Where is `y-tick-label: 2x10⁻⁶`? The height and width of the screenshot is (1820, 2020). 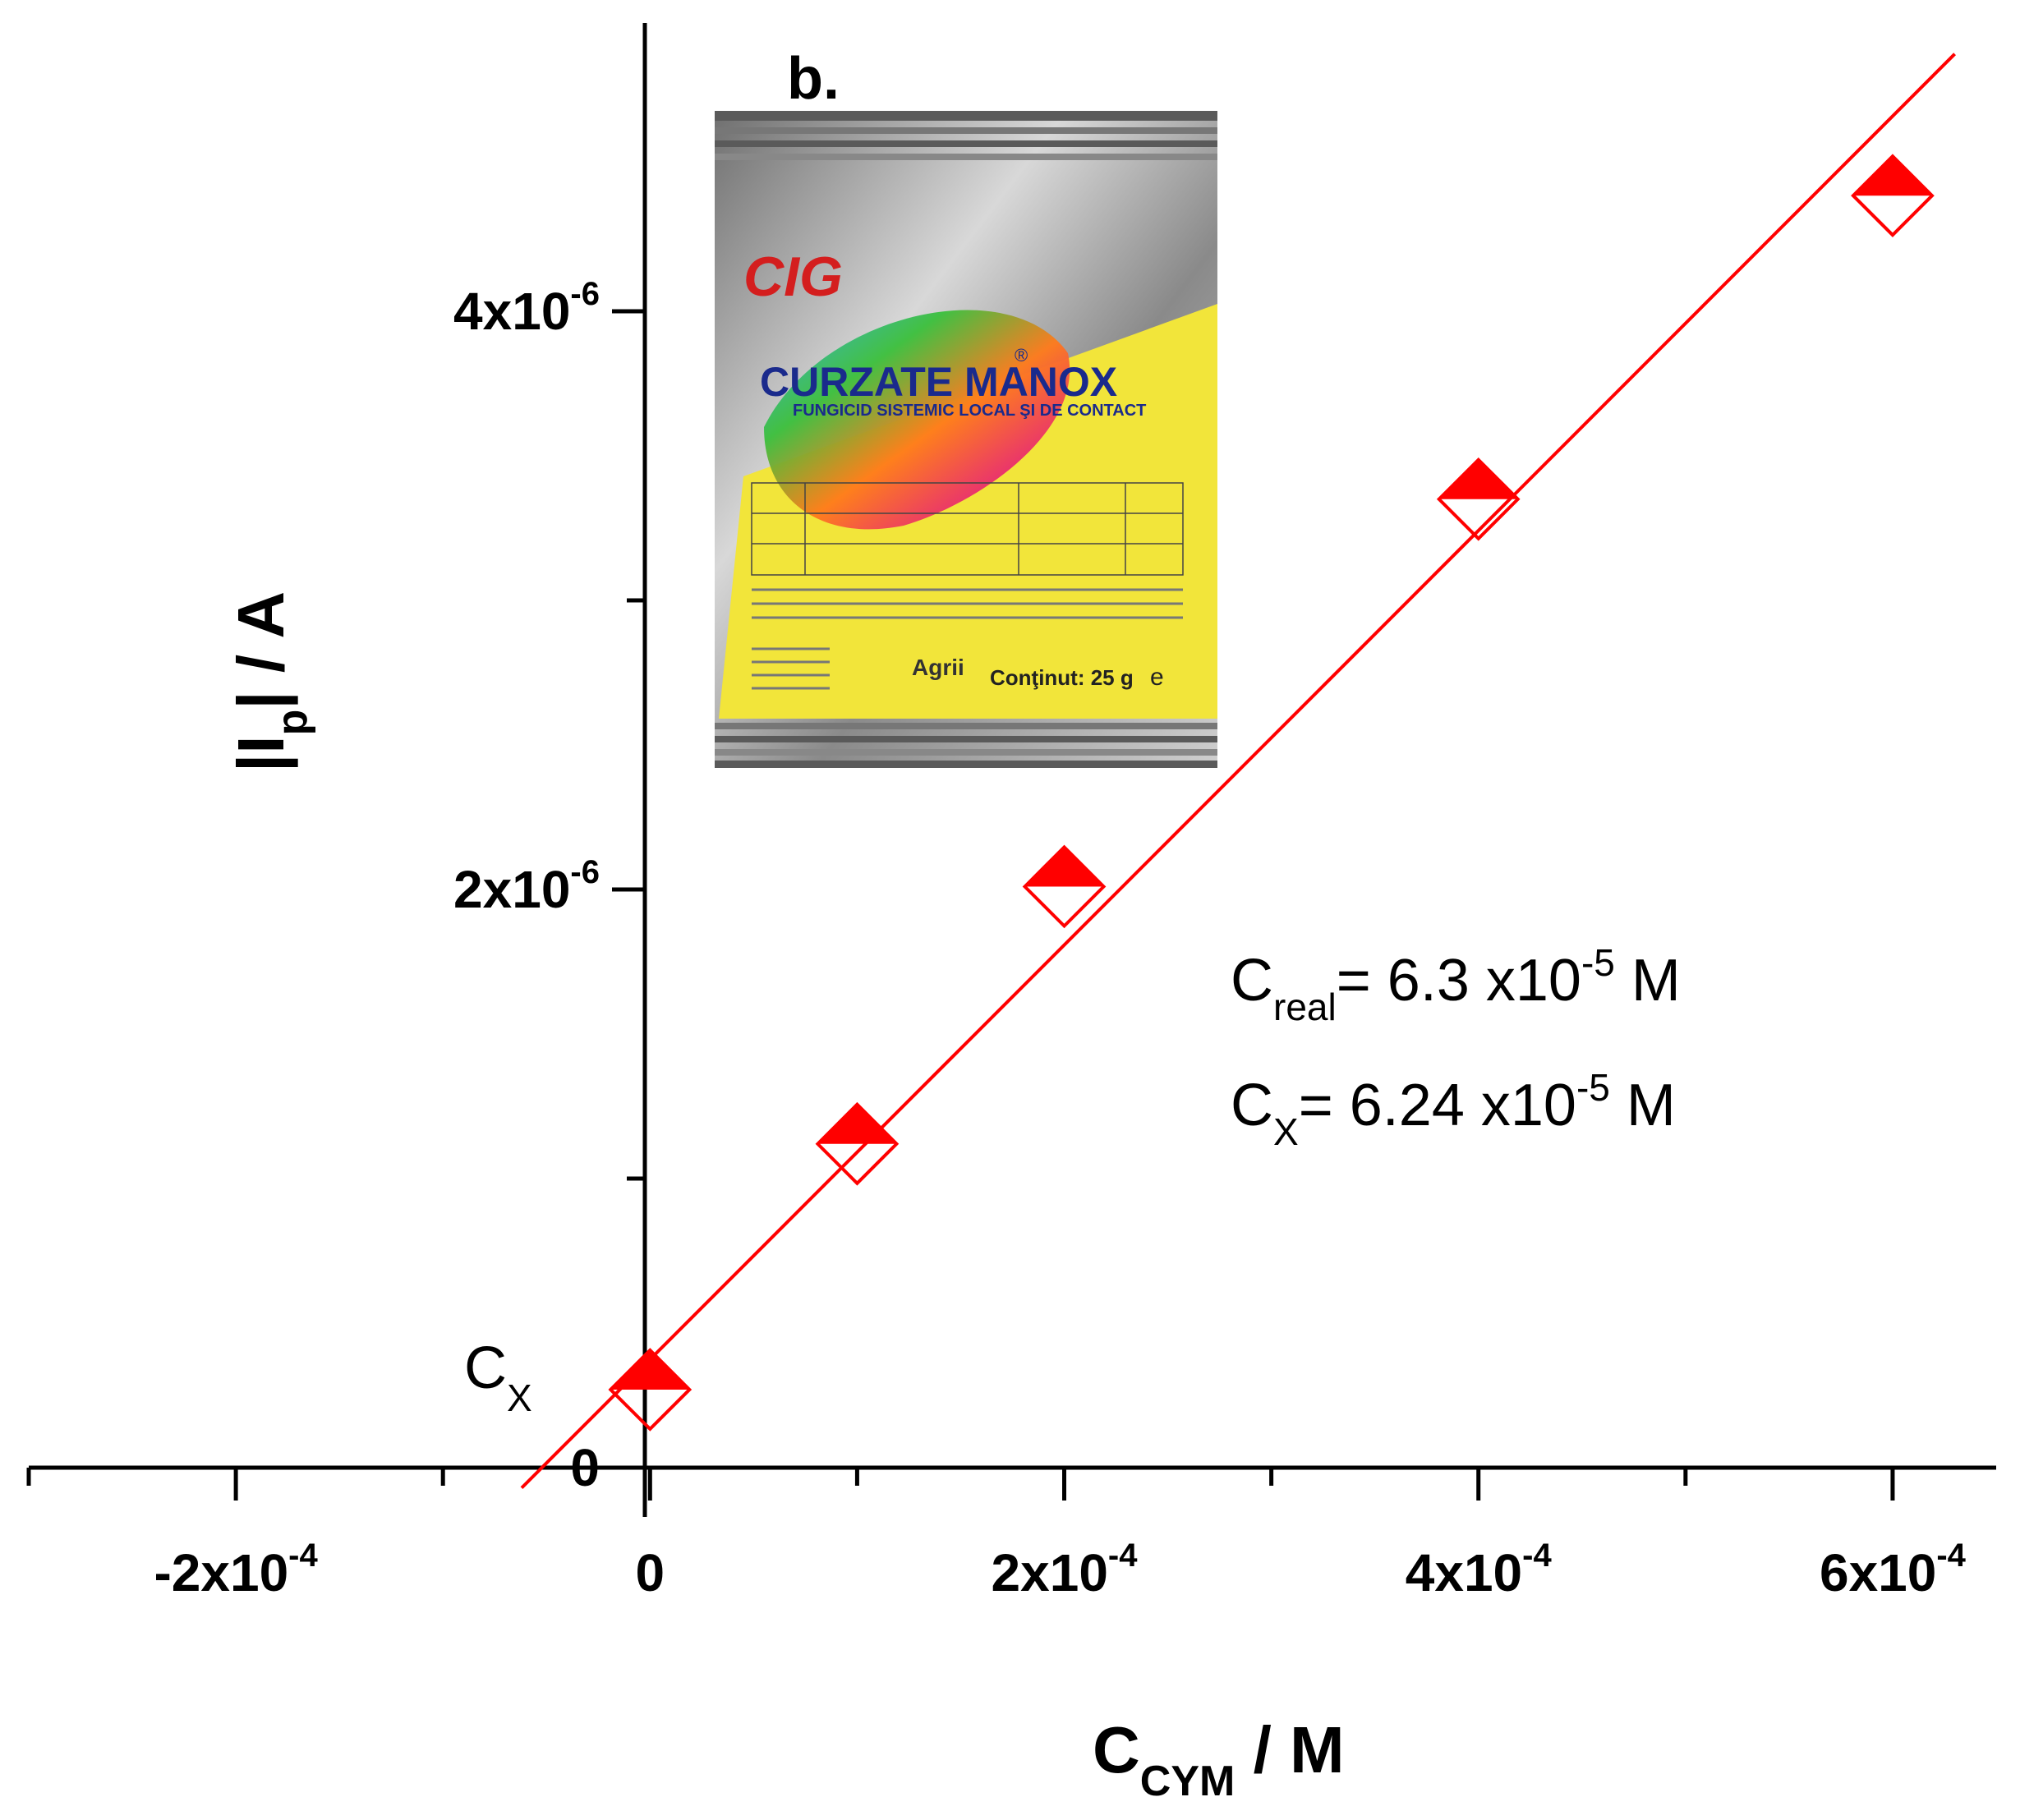
y-tick-label: 2x10⁻⁶ is located at coordinates (526, 886).